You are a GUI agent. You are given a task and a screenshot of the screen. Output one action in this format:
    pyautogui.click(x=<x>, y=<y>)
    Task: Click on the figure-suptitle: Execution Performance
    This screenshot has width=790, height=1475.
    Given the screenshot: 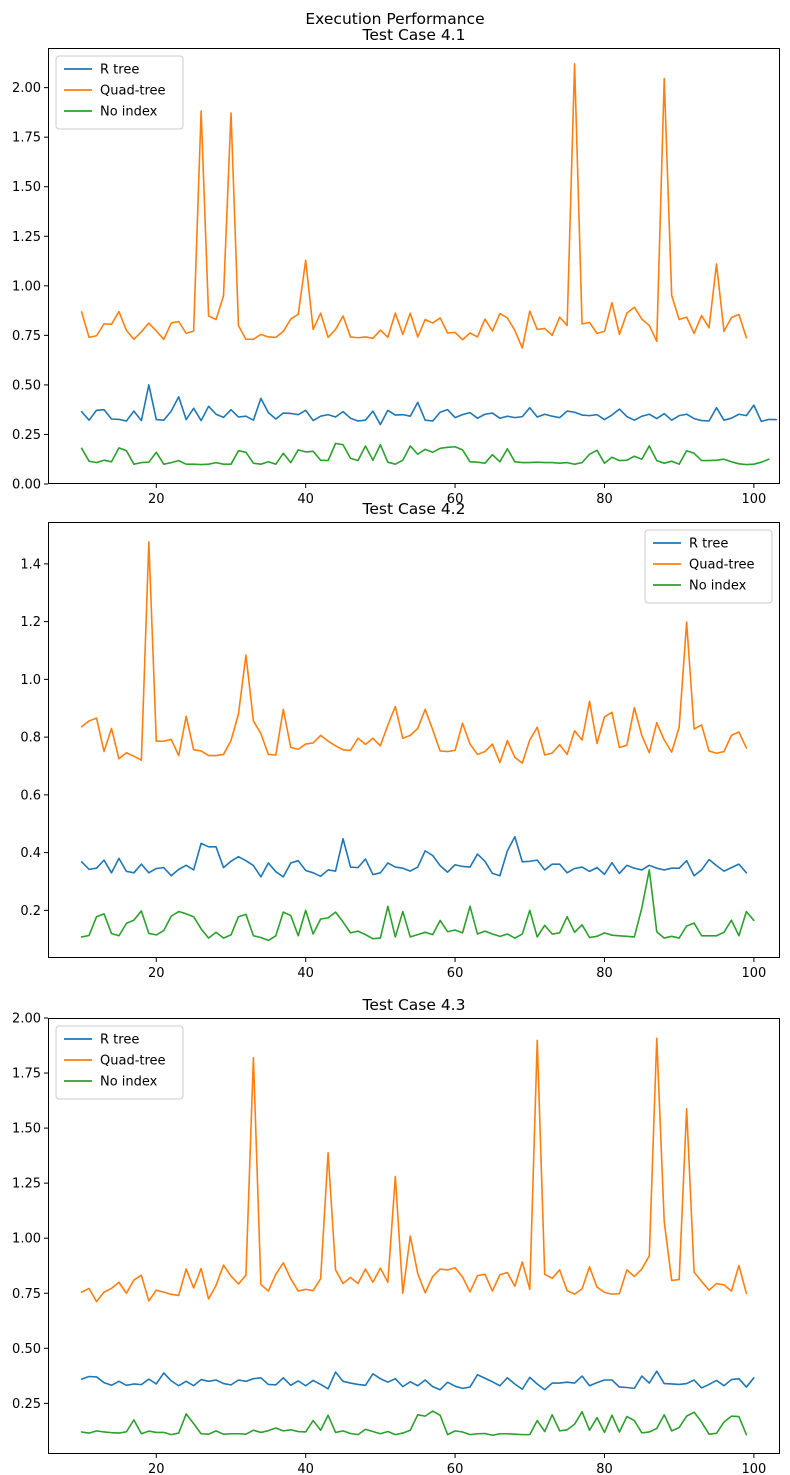 What is the action you would take?
    pyautogui.click(x=394, y=19)
    